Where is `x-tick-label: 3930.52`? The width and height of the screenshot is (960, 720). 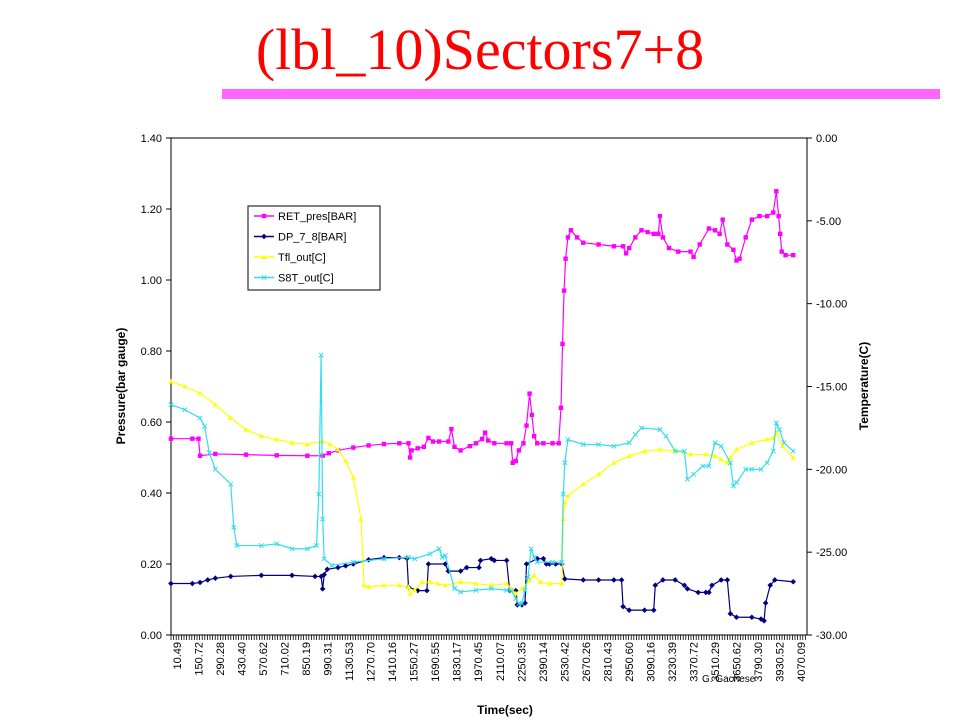 x-tick-label: 3930.52 is located at coordinates (780, 662).